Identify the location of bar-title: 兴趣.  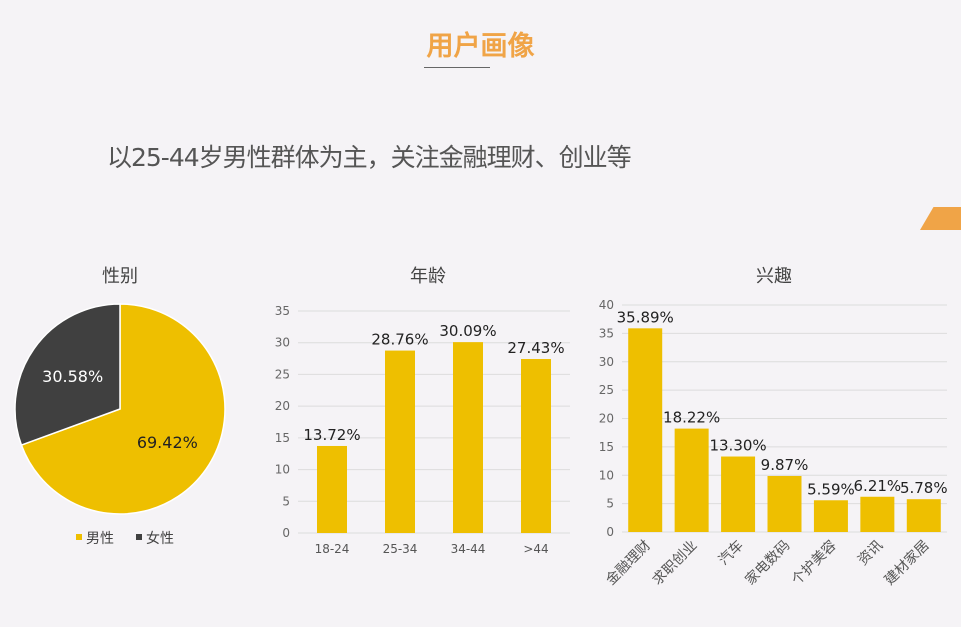
(774, 276).